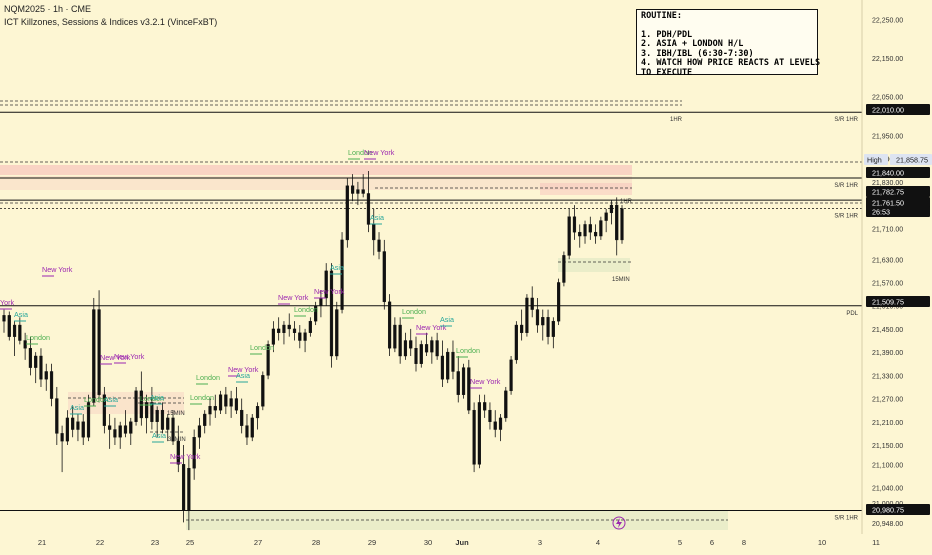 This screenshot has width=932, height=555. I want to click on time-axis: 21 22 23 25 27 28 29 30 Jun 3 4 5 6 8 10 11, so click(459, 542).